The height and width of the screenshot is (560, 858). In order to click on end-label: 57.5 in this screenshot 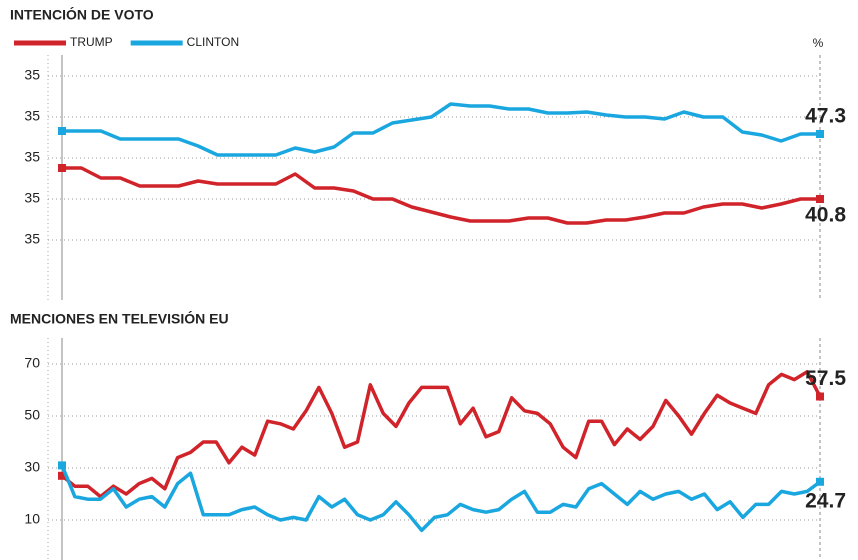, I will do `click(825, 378)`.